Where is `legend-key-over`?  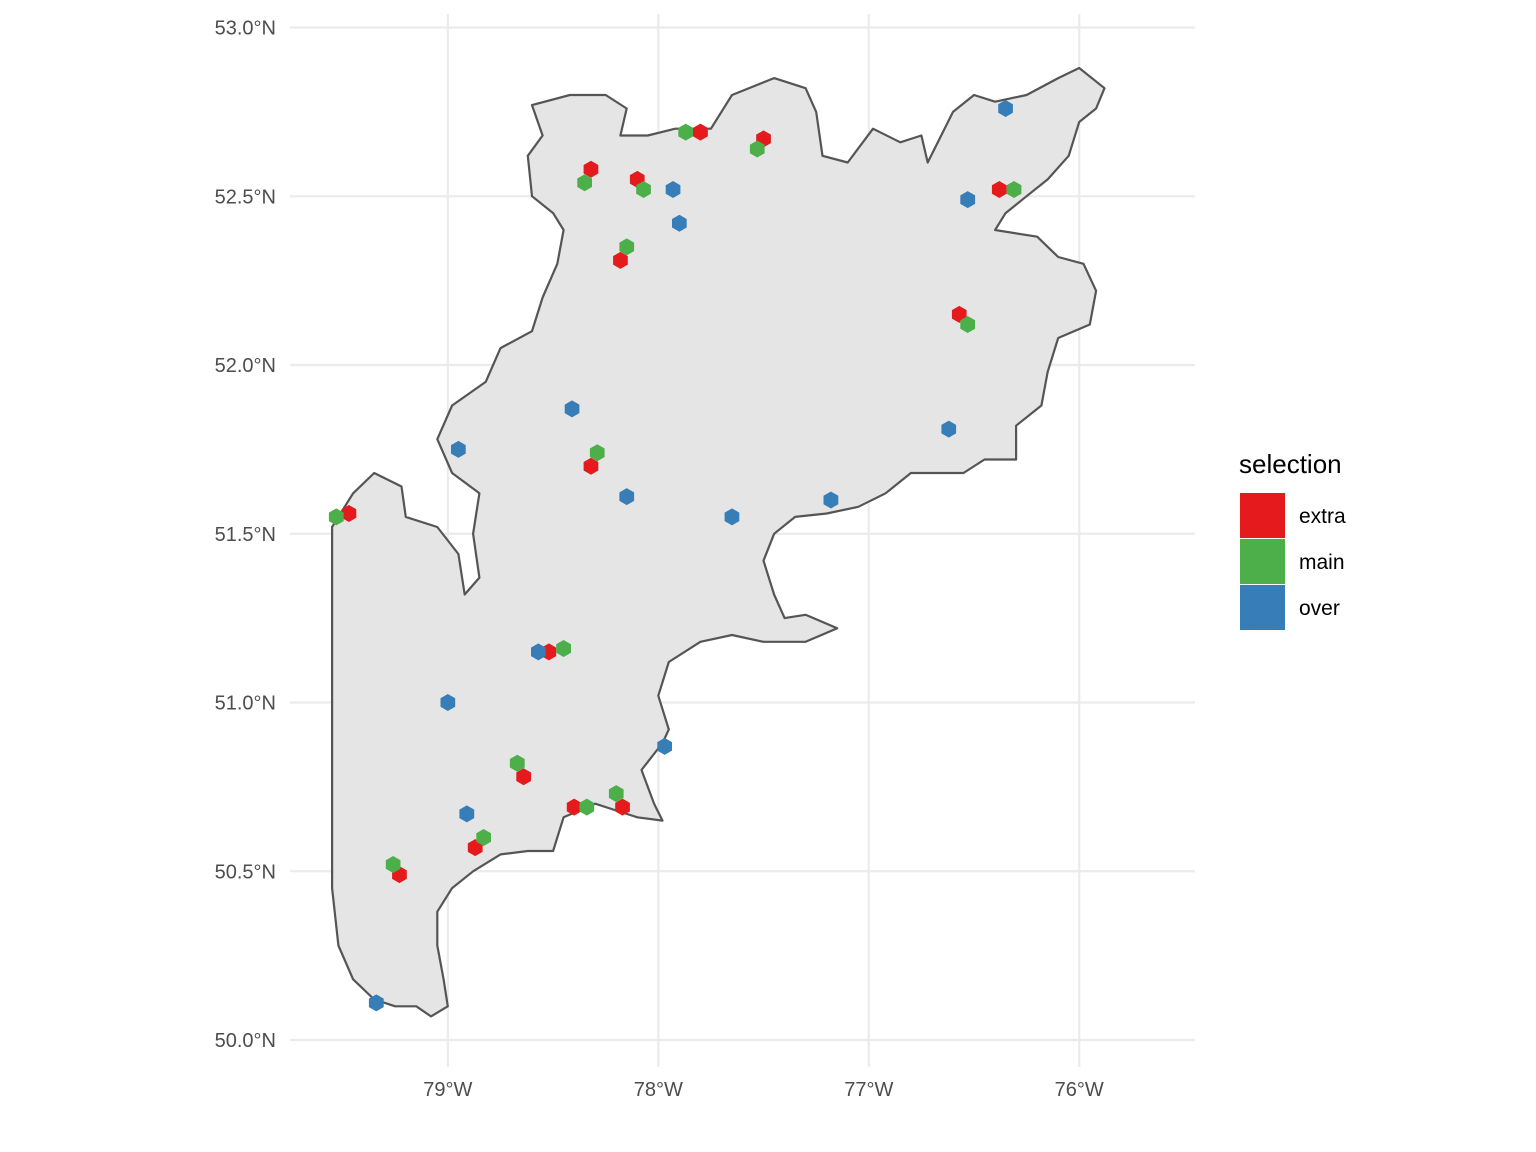
legend-key-over is located at coordinates (1262, 607).